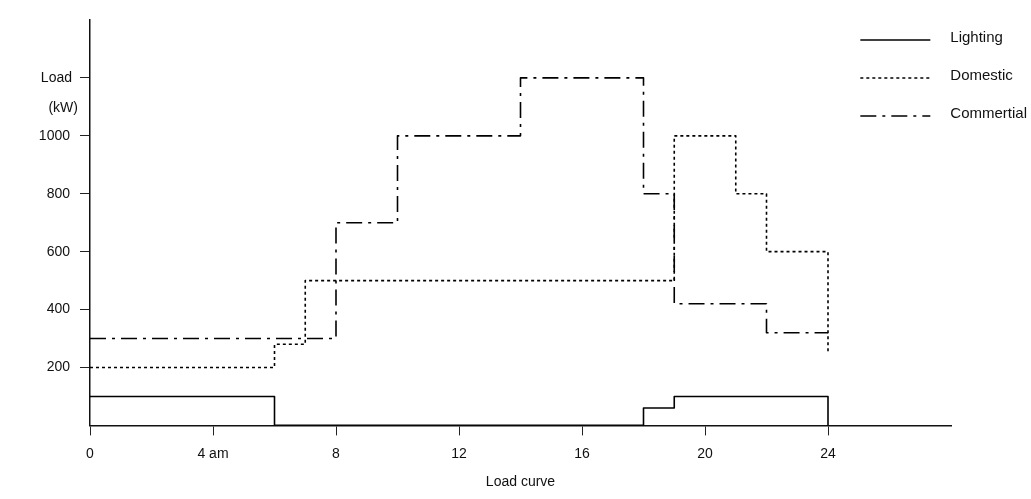  I want to click on legend-label: Commertial, so click(989, 113).